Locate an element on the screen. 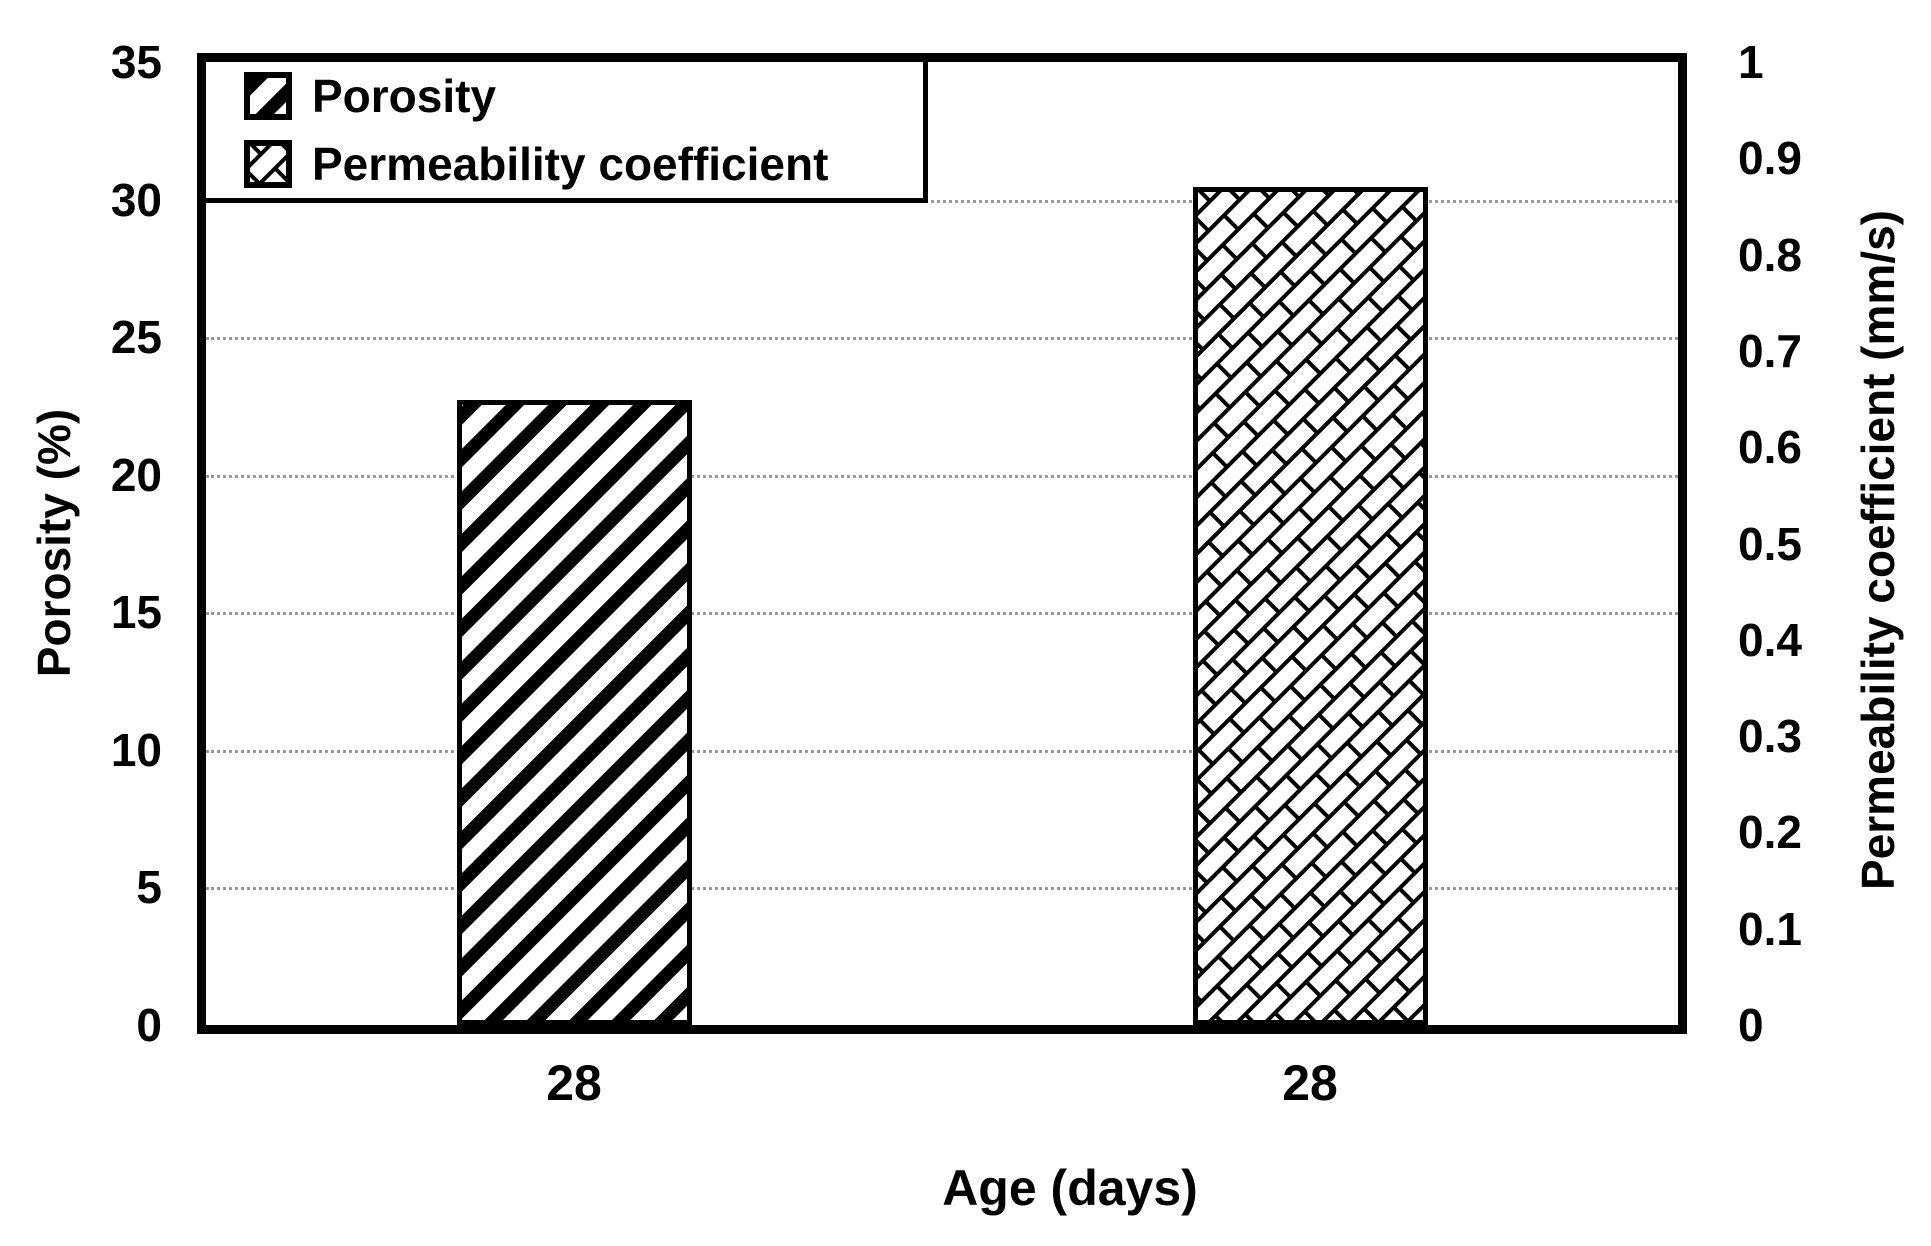 The width and height of the screenshot is (1931, 1246). legend-label: Permeability coefficient is located at coordinates (570, 164).